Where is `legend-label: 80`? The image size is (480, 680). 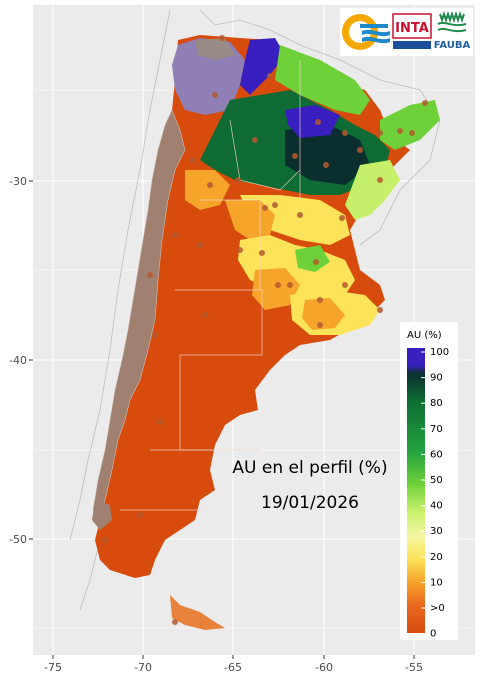
legend-label: 80 is located at coordinates (436, 403).